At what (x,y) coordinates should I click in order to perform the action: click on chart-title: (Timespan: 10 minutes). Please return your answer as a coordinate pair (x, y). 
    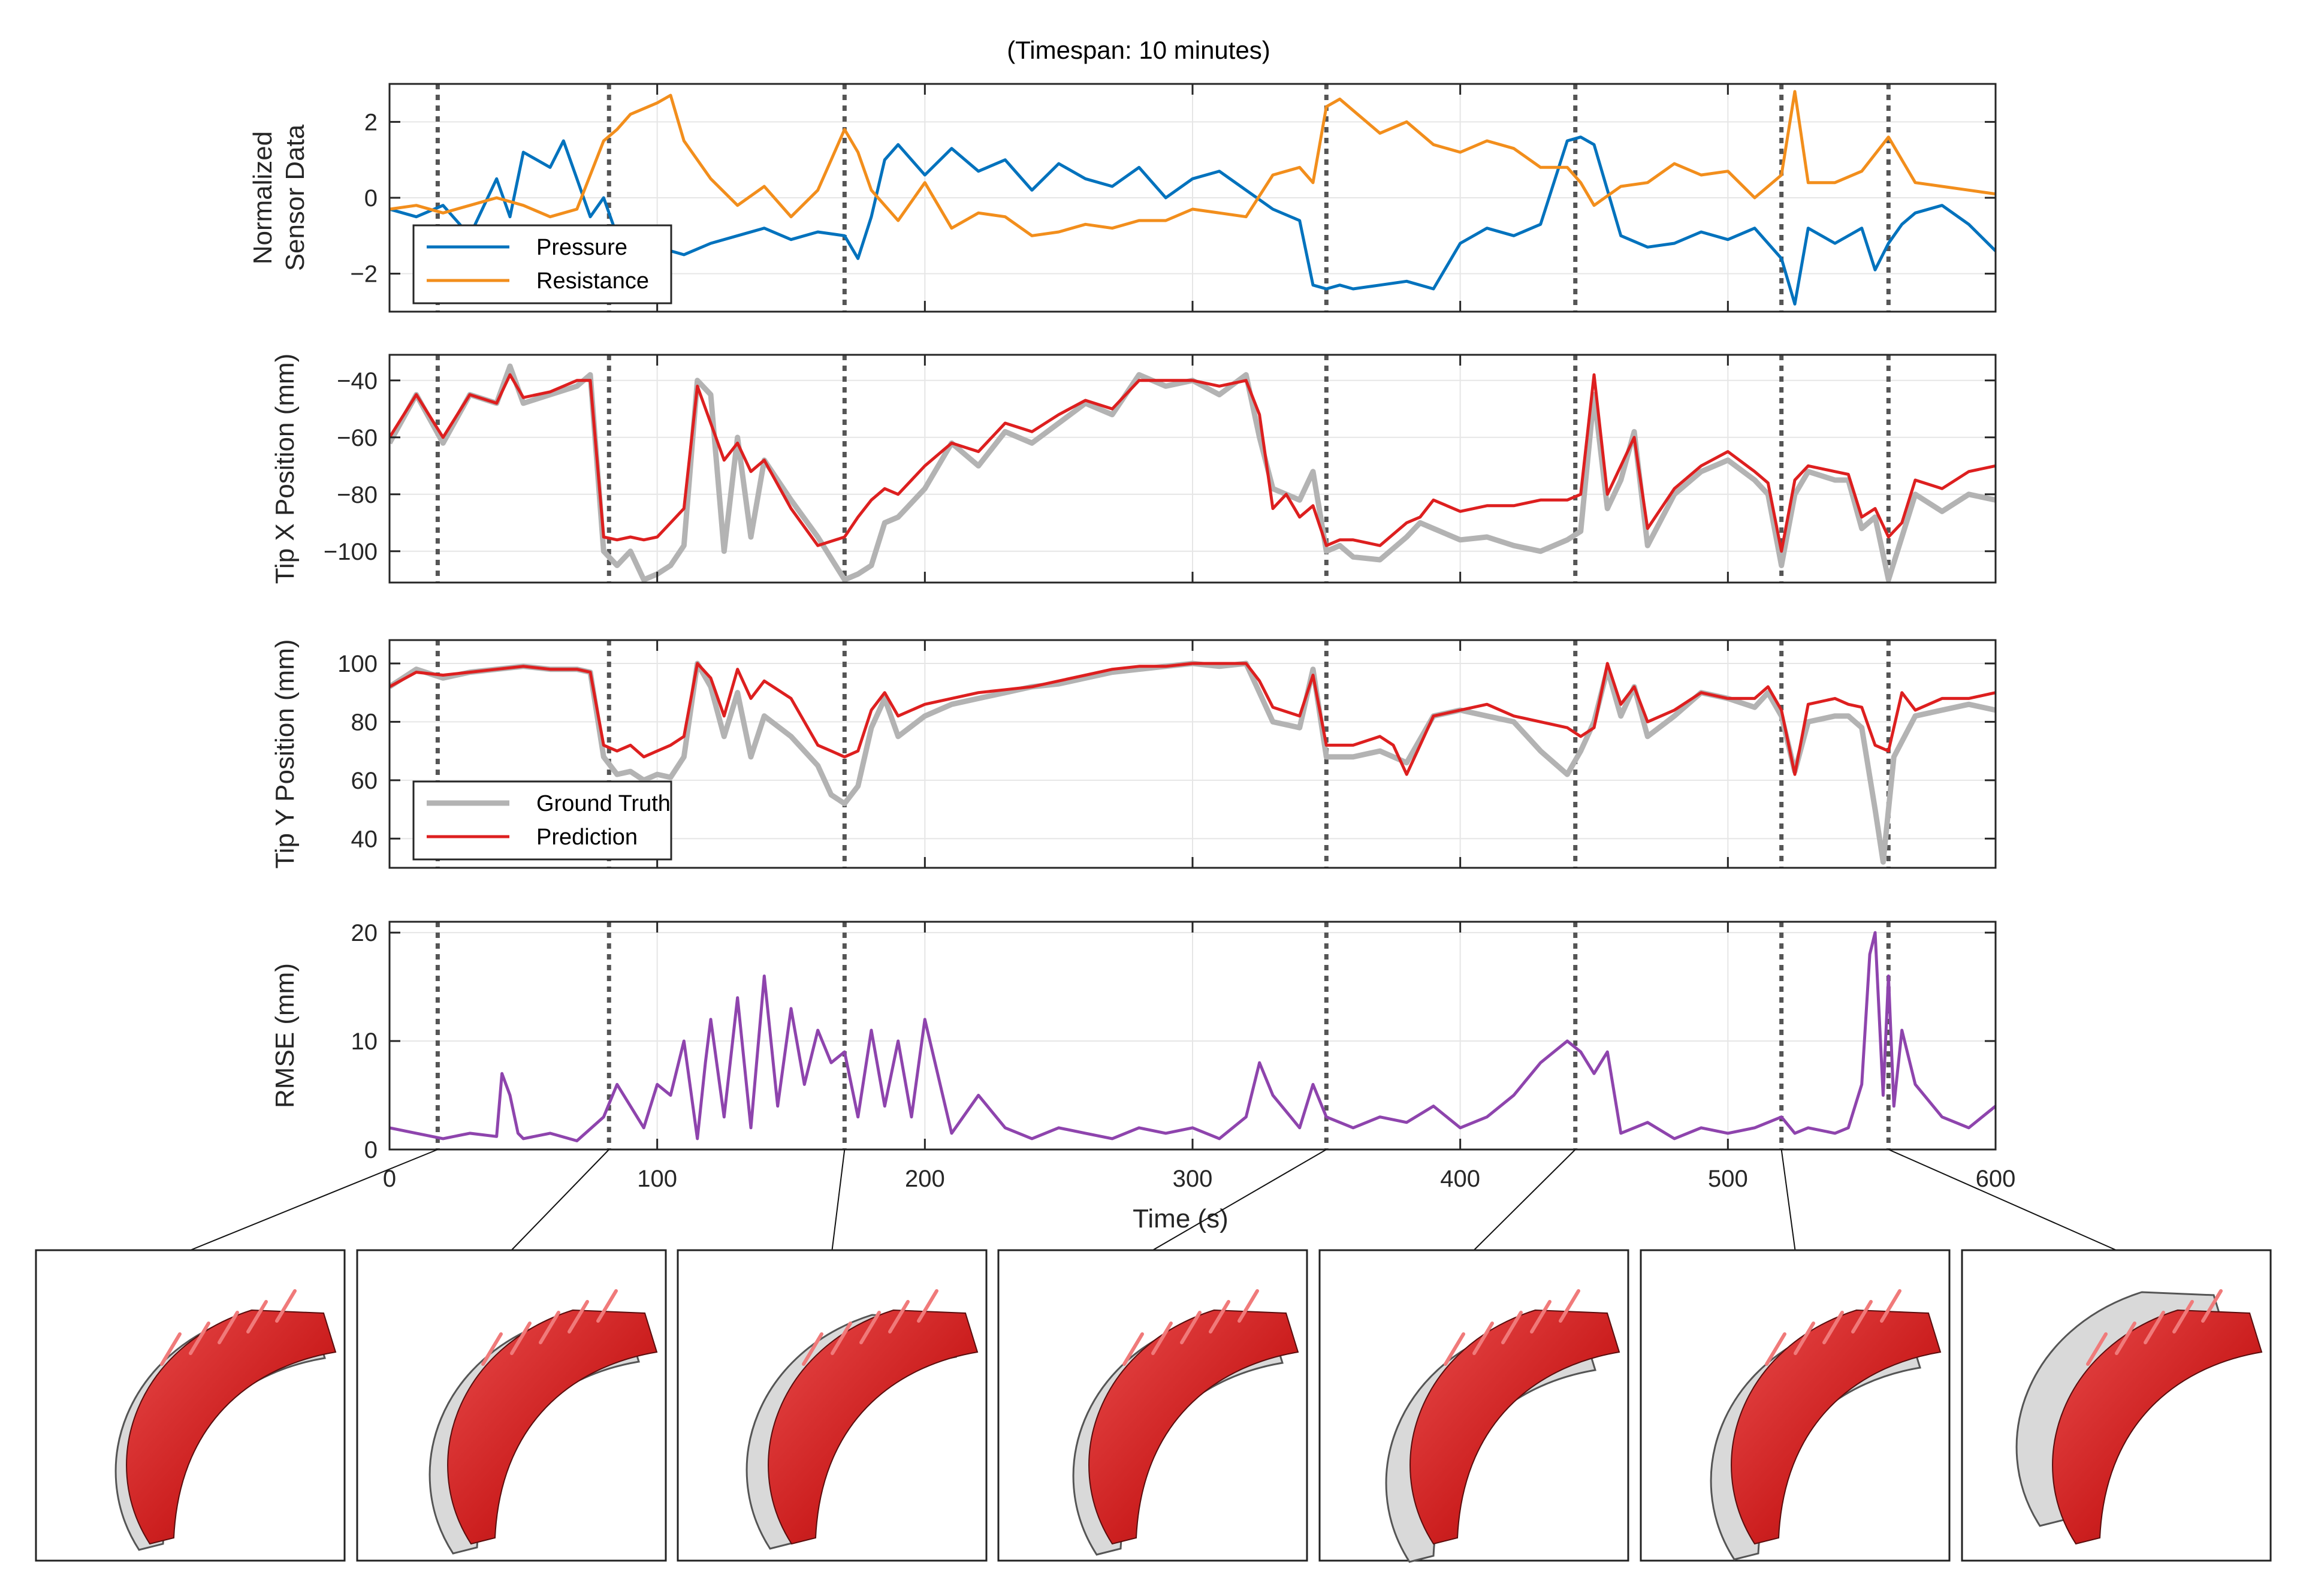
    Looking at the image, I should click on (1138, 50).